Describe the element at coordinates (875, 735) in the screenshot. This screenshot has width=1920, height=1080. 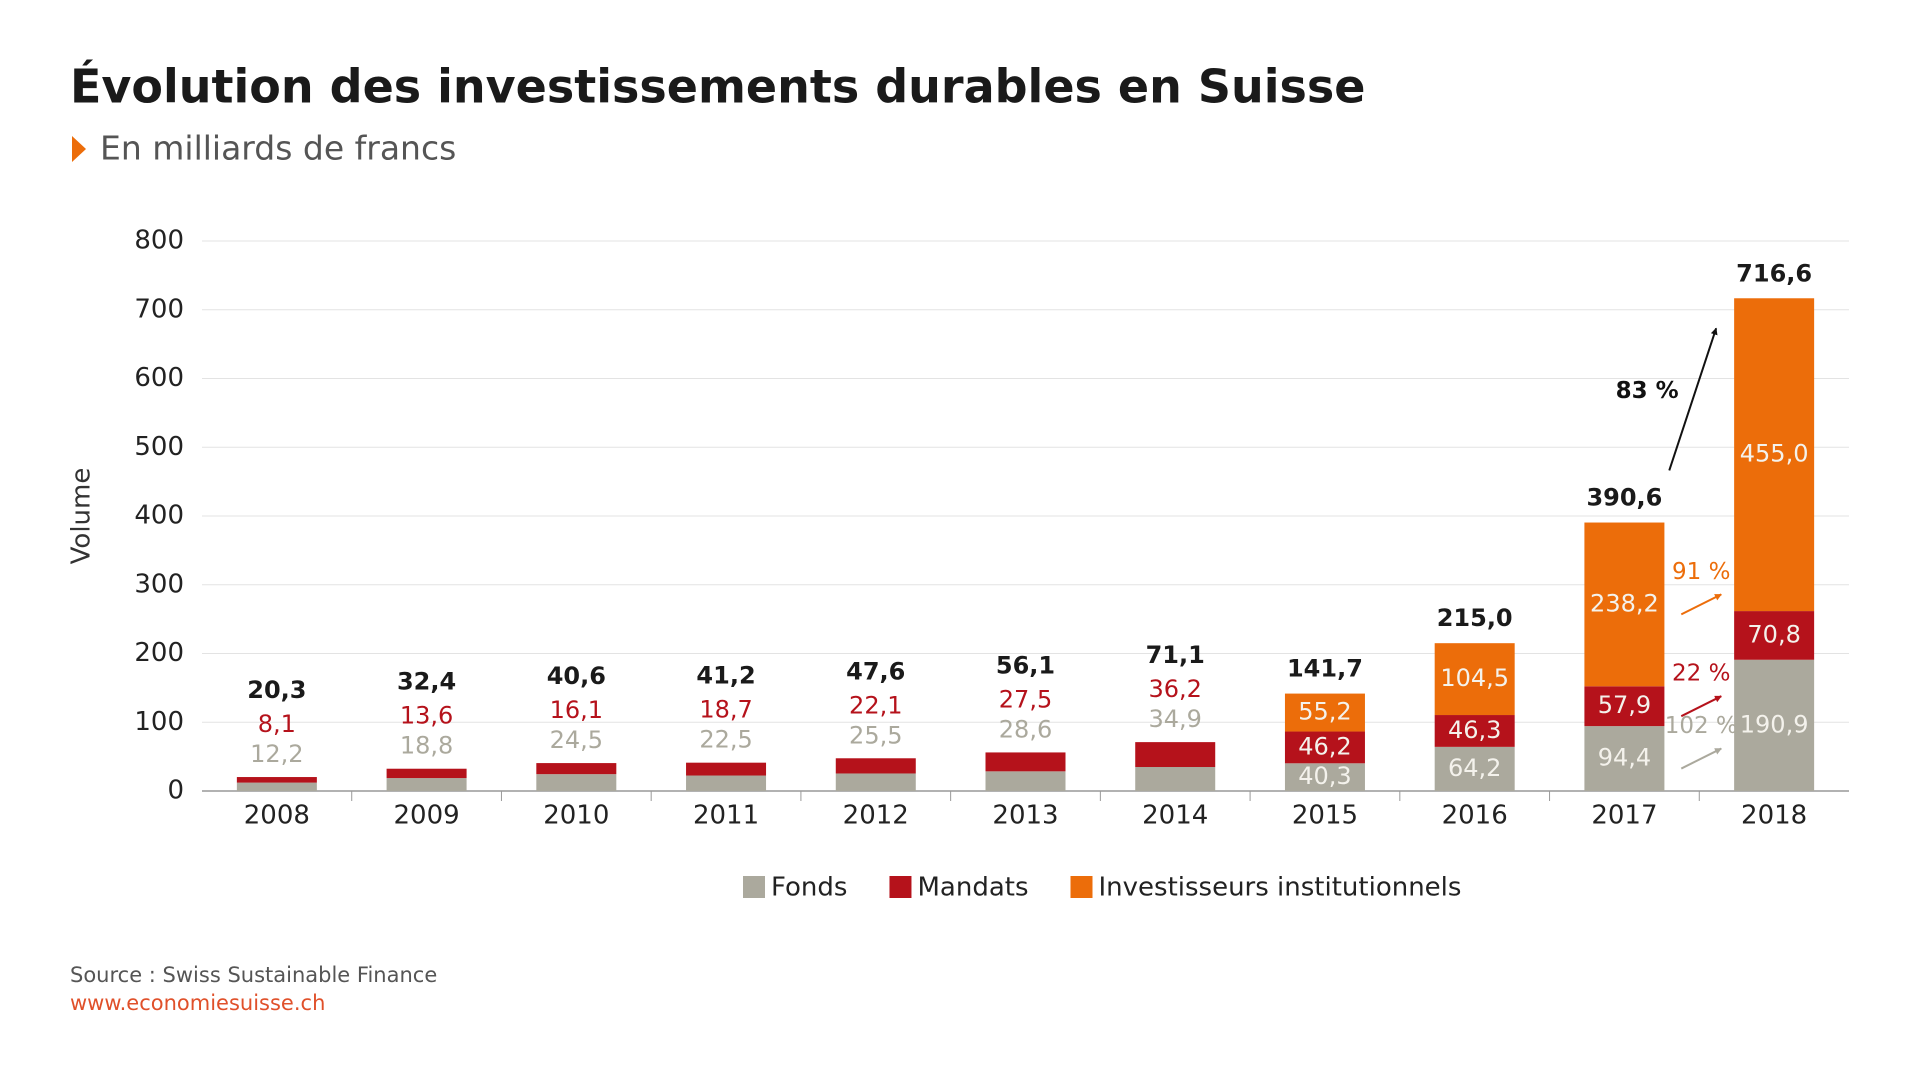
I see `value-label: 25,5` at that location.